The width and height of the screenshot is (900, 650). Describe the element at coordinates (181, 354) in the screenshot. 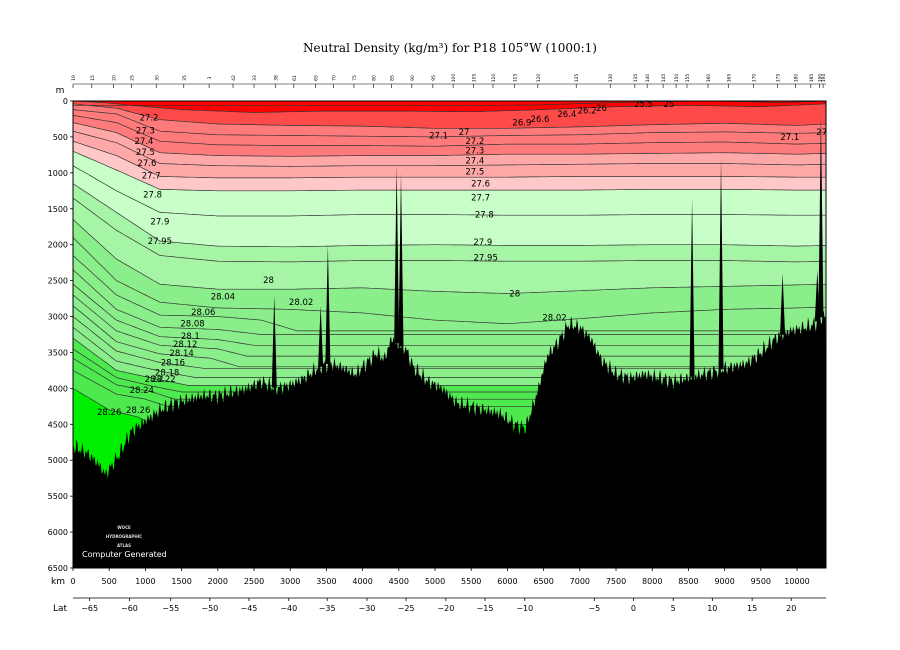

I see `contour-label: 28.14` at that location.